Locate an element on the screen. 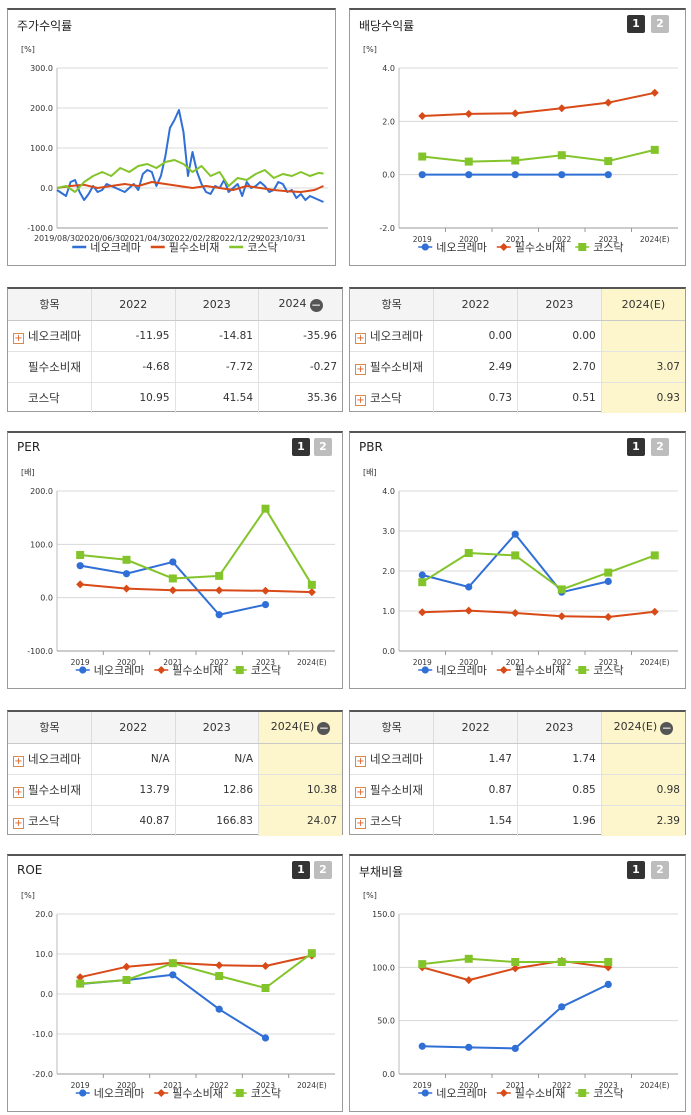 Image resolution: width=691 pixels, height=1115 pixels. column-header-label: 2022 is located at coordinates (133, 304).